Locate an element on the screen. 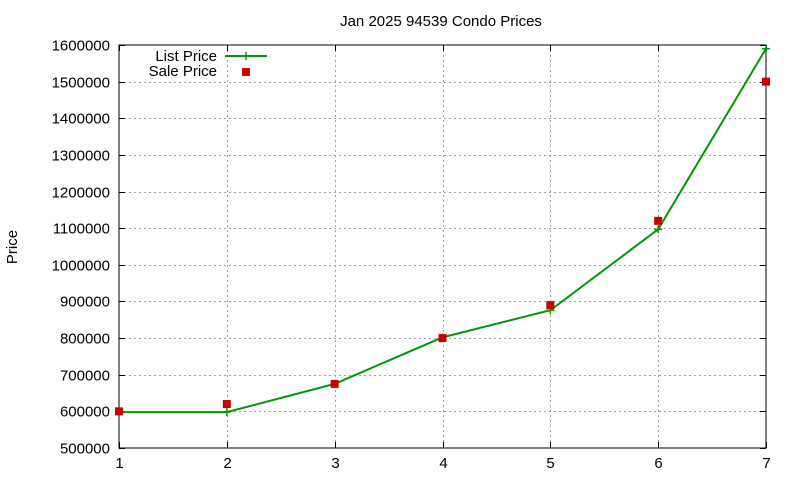 Image resolution: width=800 pixels, height=480 pixels. legend-label-list-price: List Price is located at coordinates (186, 56).